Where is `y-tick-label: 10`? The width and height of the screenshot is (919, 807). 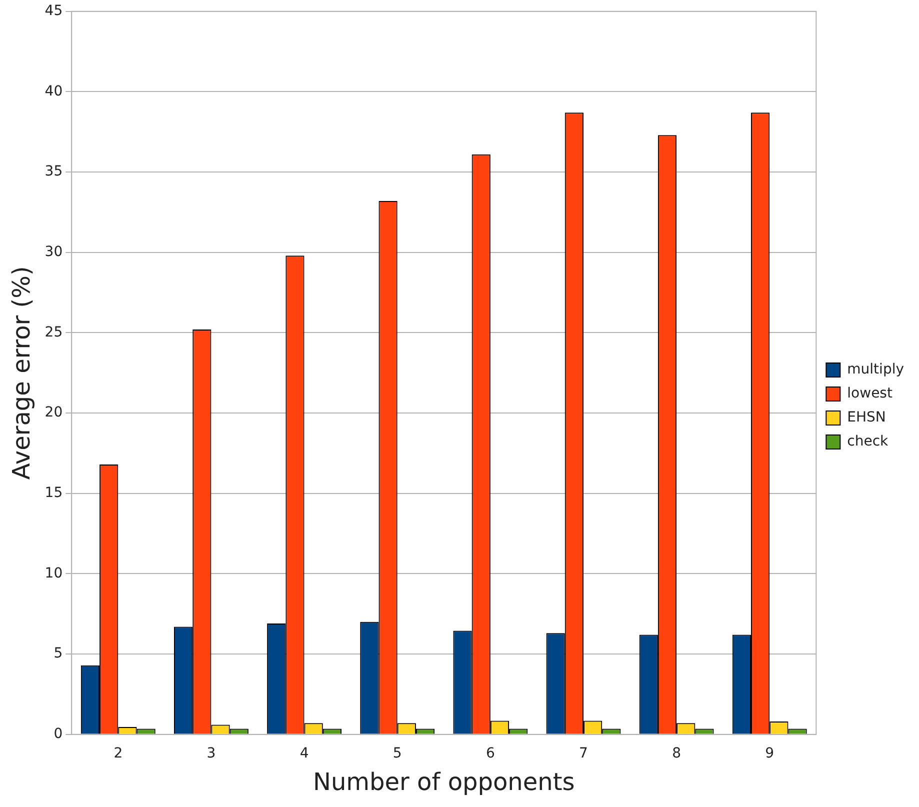 y-tick-label: 10 is located at coordinates (53, 573).